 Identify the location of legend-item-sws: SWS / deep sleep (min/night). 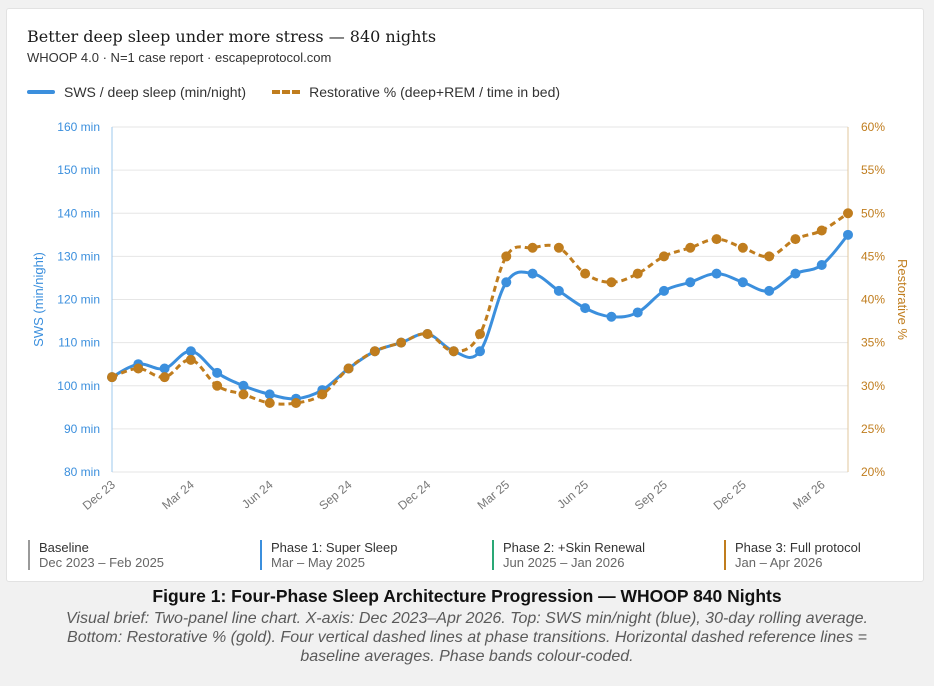
(136, 92).